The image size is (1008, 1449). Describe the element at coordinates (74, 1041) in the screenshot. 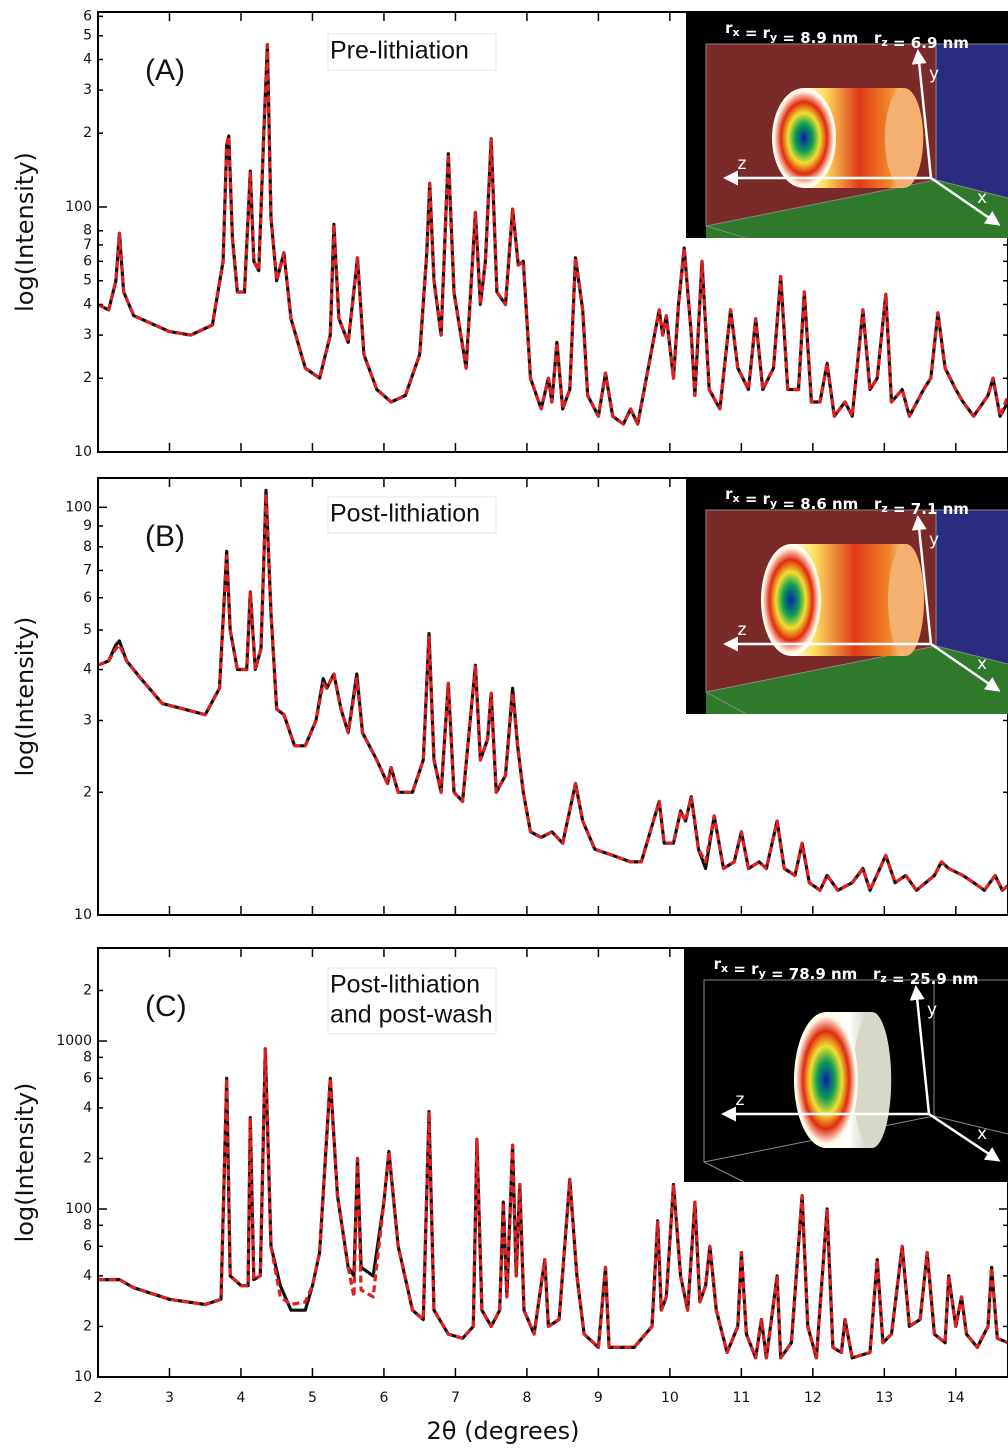

I see `y-tick-label: 1000` at that location.